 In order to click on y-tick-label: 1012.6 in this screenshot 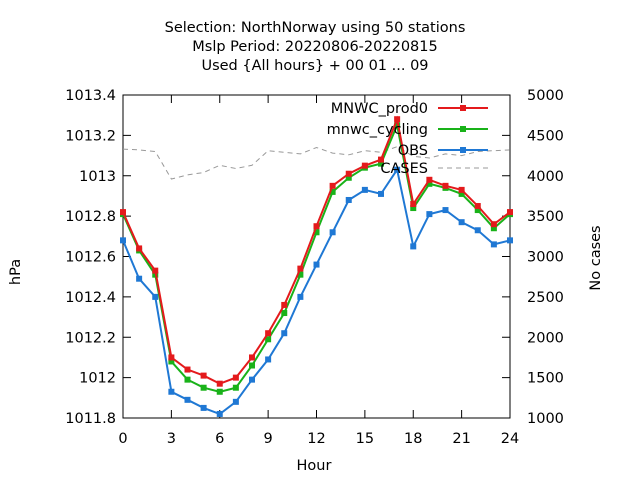, I will do `click(90, 258)`.